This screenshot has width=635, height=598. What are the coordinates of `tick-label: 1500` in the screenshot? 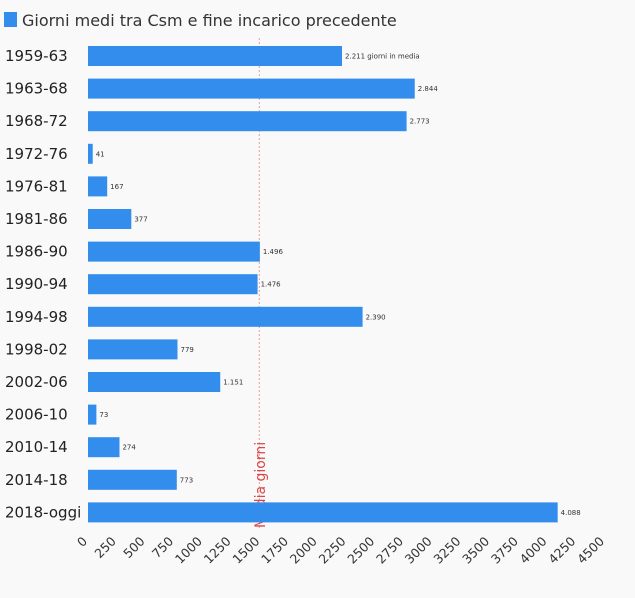 It's located at (245, 549).